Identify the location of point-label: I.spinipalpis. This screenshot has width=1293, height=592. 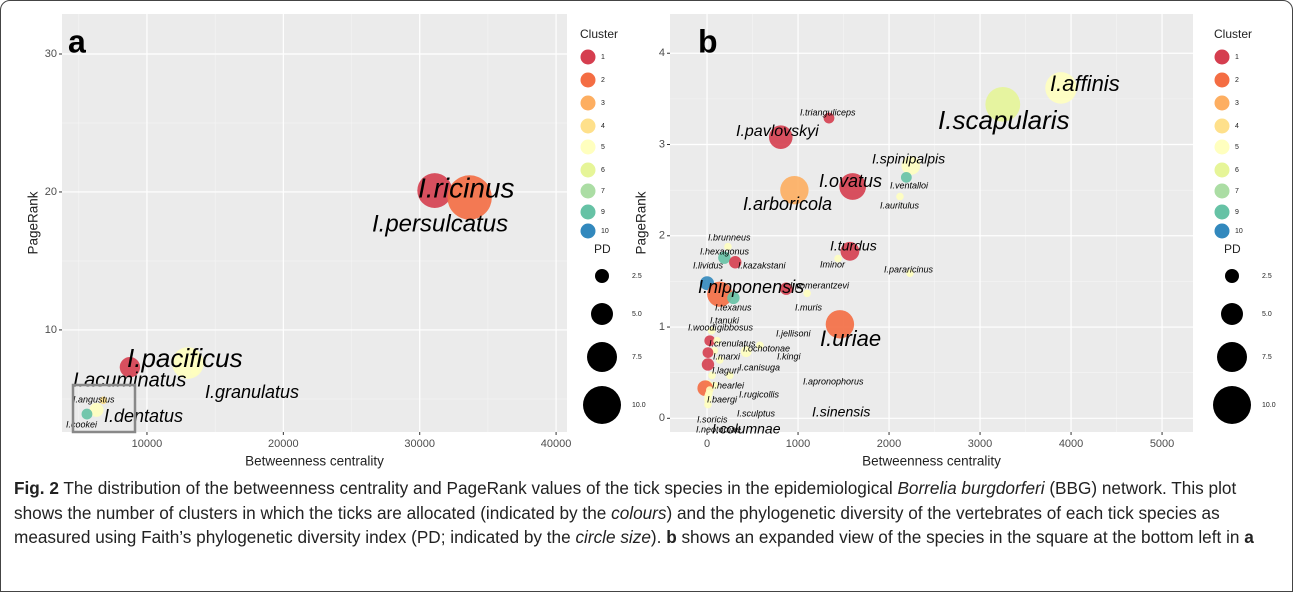
(908, 159).